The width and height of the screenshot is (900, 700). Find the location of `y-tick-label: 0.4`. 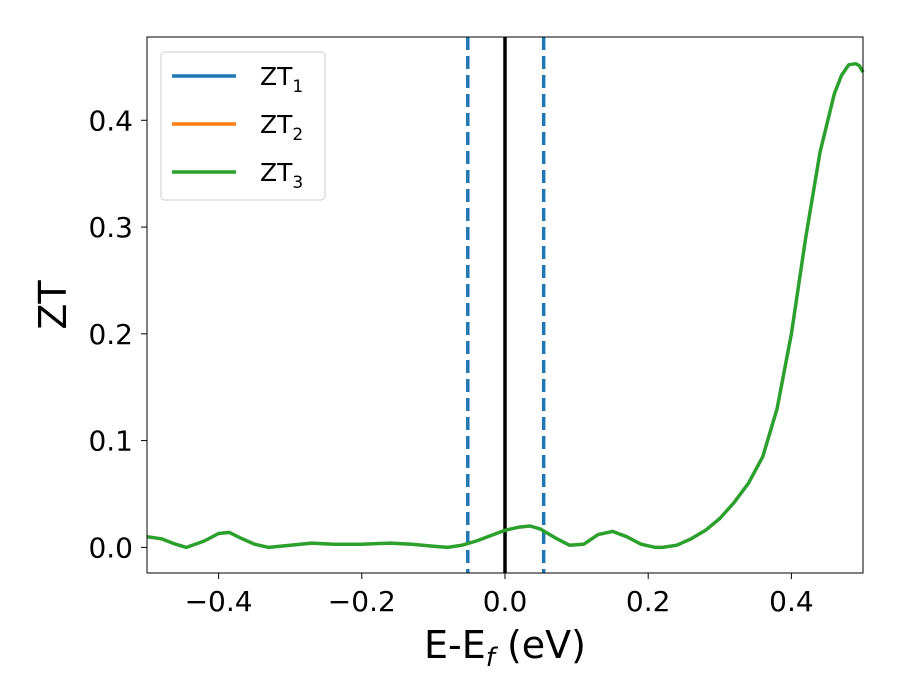

y-tick-label: 0.4 is located at coordinates (110, 120).